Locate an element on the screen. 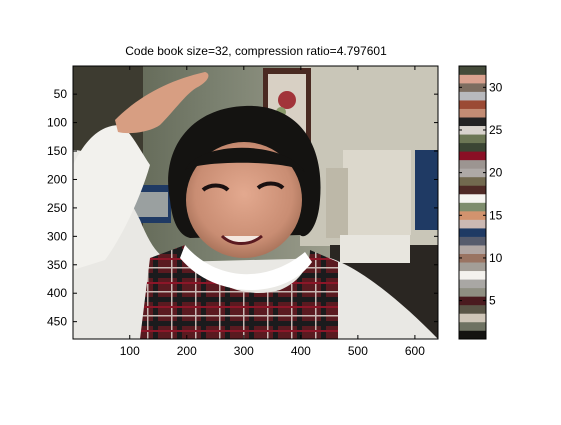  face is located at coordinates (244, 200).